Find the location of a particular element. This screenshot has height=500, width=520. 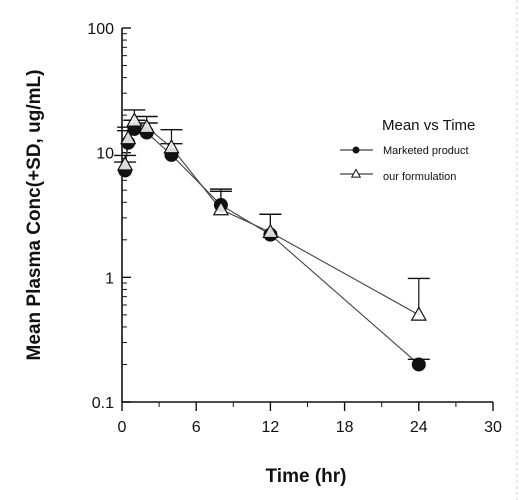

legend-title: Mean vs Time is located at coordinates (428, 125).